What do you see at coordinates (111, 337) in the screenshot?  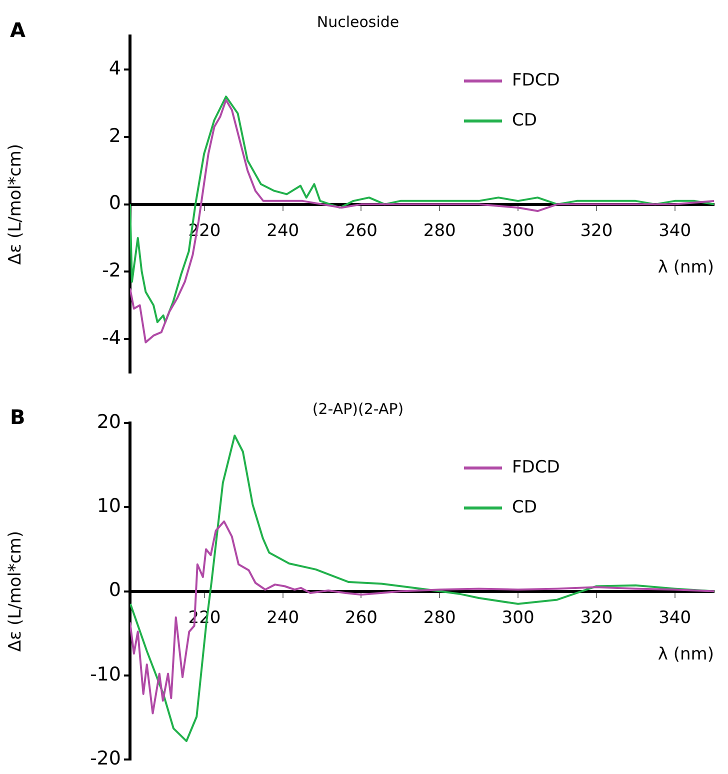 I see `y-tick-label: -4` at bounding box center [111, 337].